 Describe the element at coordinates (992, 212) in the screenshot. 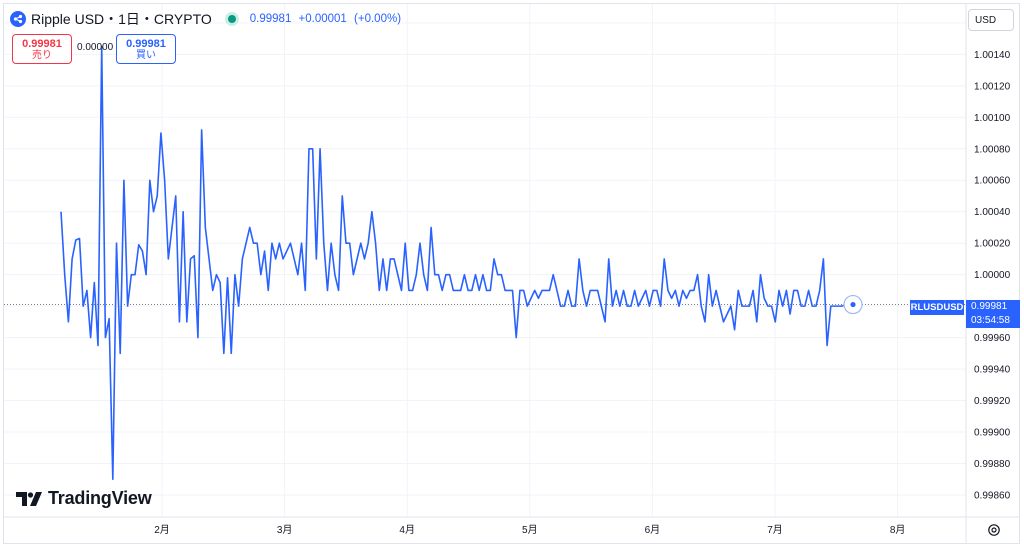

I see `y-tick-label: 1.00040` at that location.